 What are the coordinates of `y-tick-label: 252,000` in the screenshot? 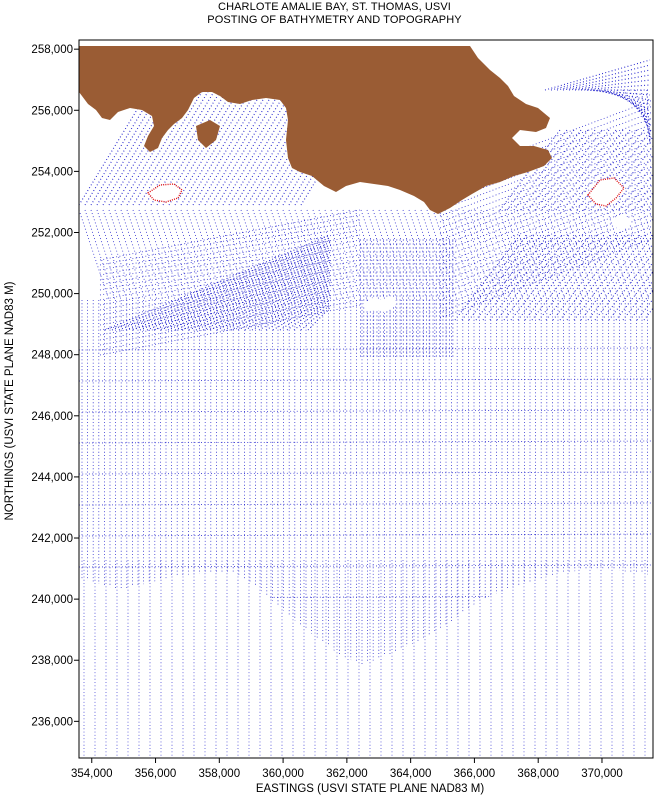 It's located at (52, 233).